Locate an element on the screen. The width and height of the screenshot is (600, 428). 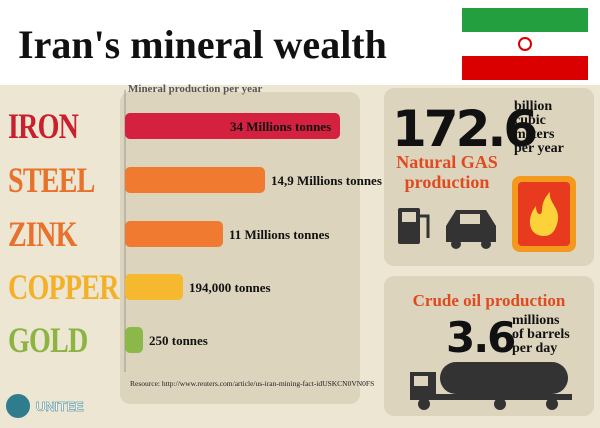
gas-unit: per year is located at coordinates (539, 148).